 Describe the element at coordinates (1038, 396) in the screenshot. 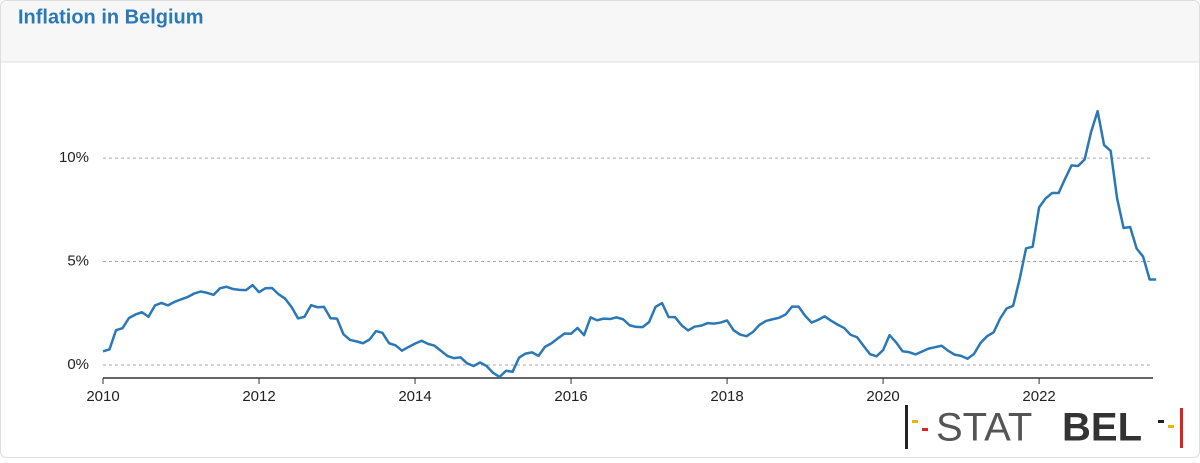

I see `x-tick-label: 2022` at that location.